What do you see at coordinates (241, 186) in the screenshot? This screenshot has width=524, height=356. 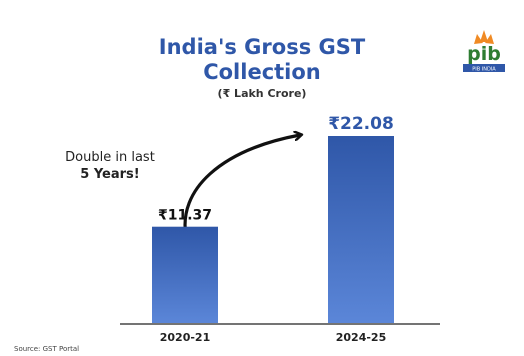 I see `growth-arrow` at bounding box center [241, 186].